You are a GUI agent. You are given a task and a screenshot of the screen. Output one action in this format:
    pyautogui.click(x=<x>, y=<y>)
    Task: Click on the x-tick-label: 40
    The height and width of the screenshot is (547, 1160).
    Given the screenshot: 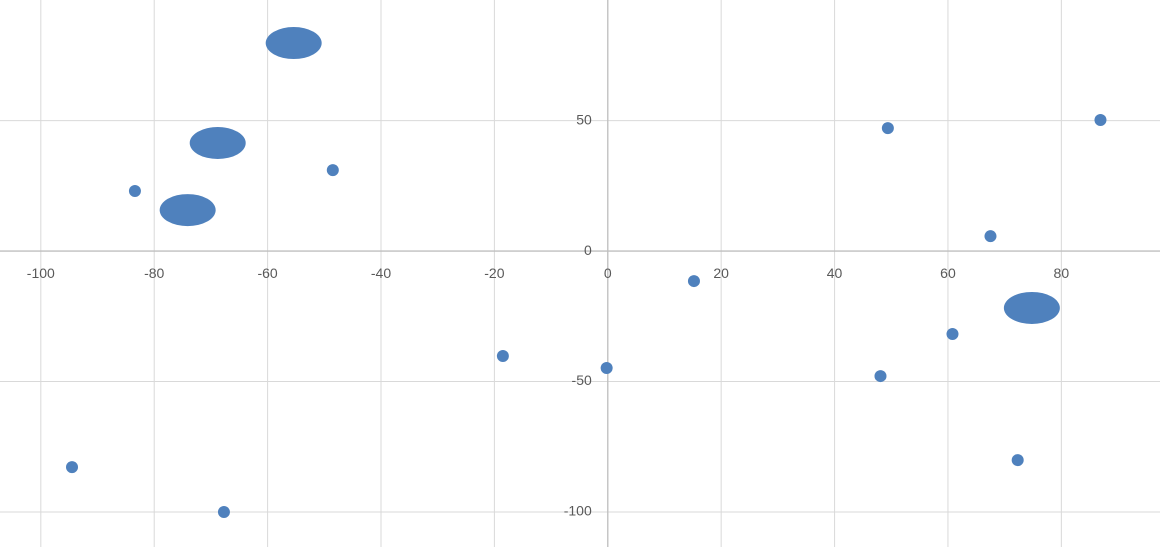 What is the action you would take?
    pyautogui.click(x=835, y=273)
    